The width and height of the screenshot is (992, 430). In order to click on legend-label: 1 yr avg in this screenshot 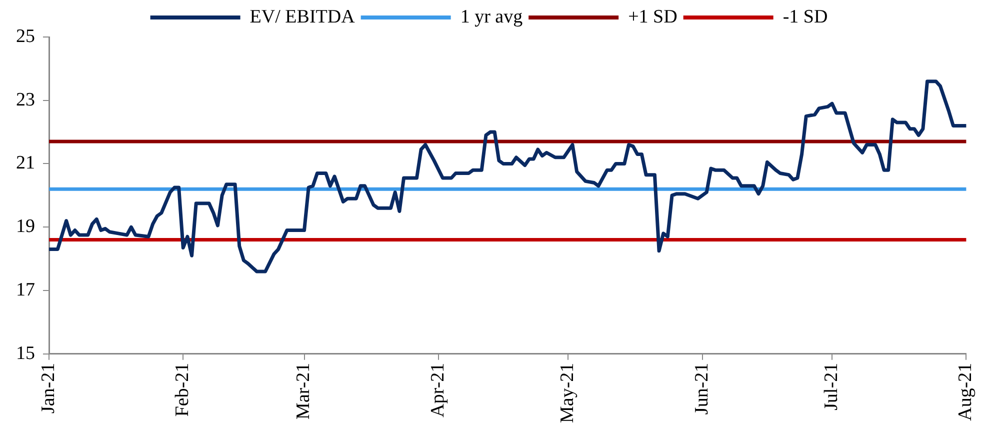, I will do `click(492, 17)`.